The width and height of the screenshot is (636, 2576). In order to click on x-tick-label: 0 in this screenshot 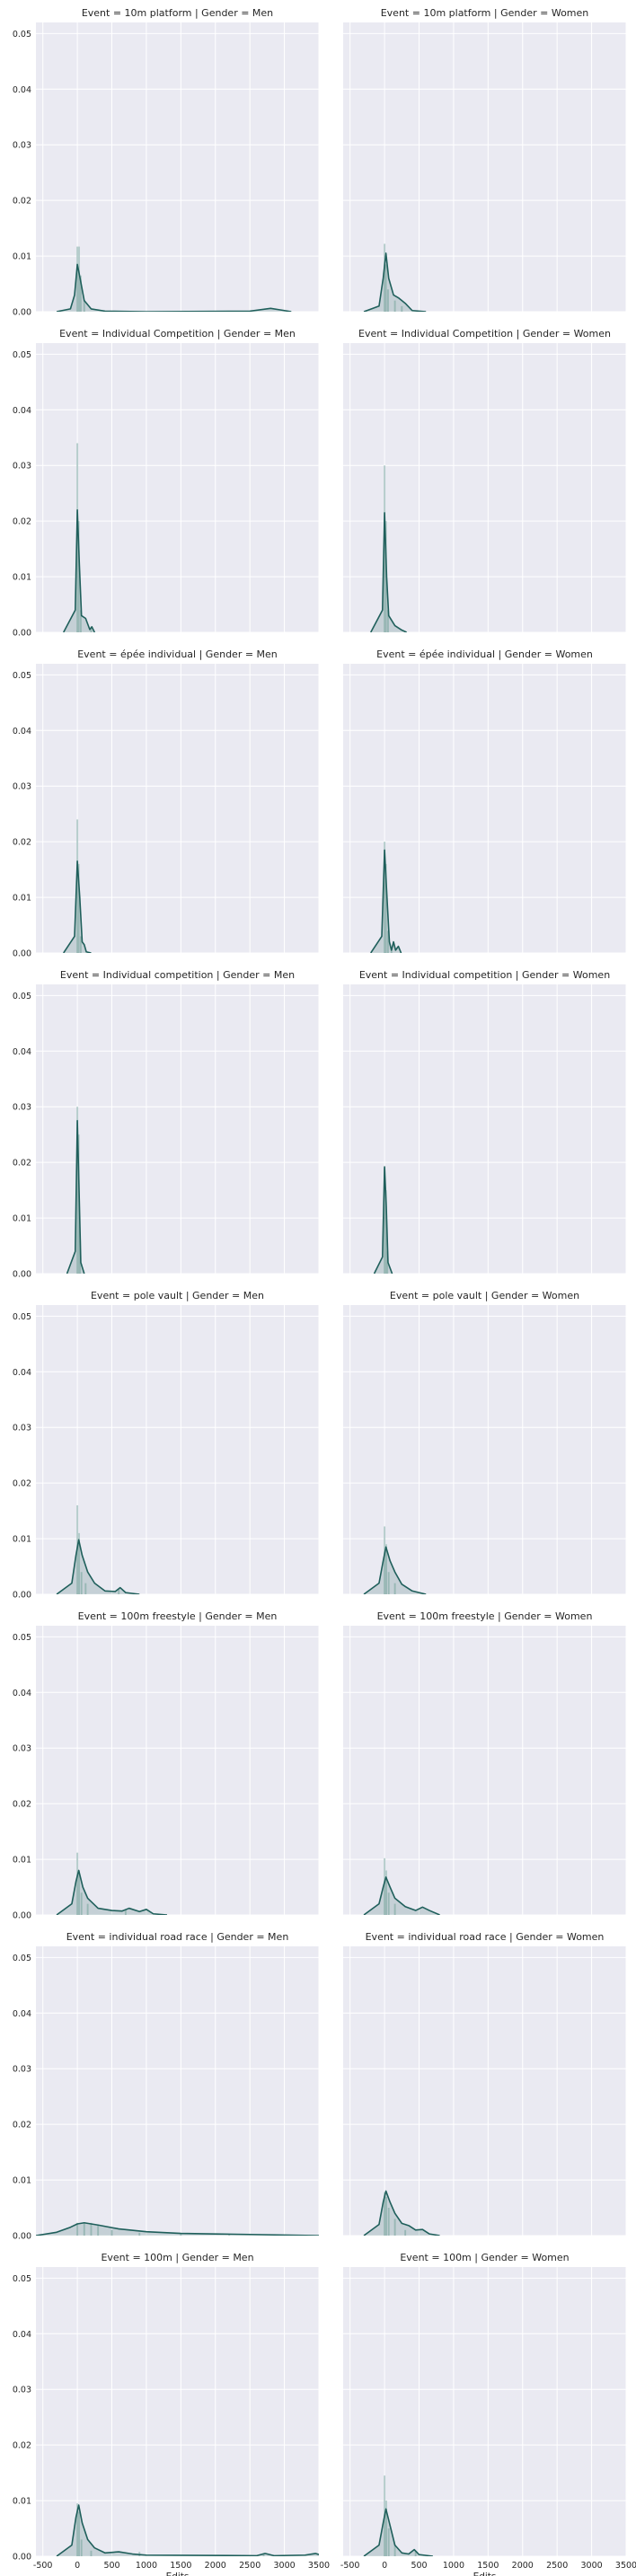, I will do `click(77, 2566)`.